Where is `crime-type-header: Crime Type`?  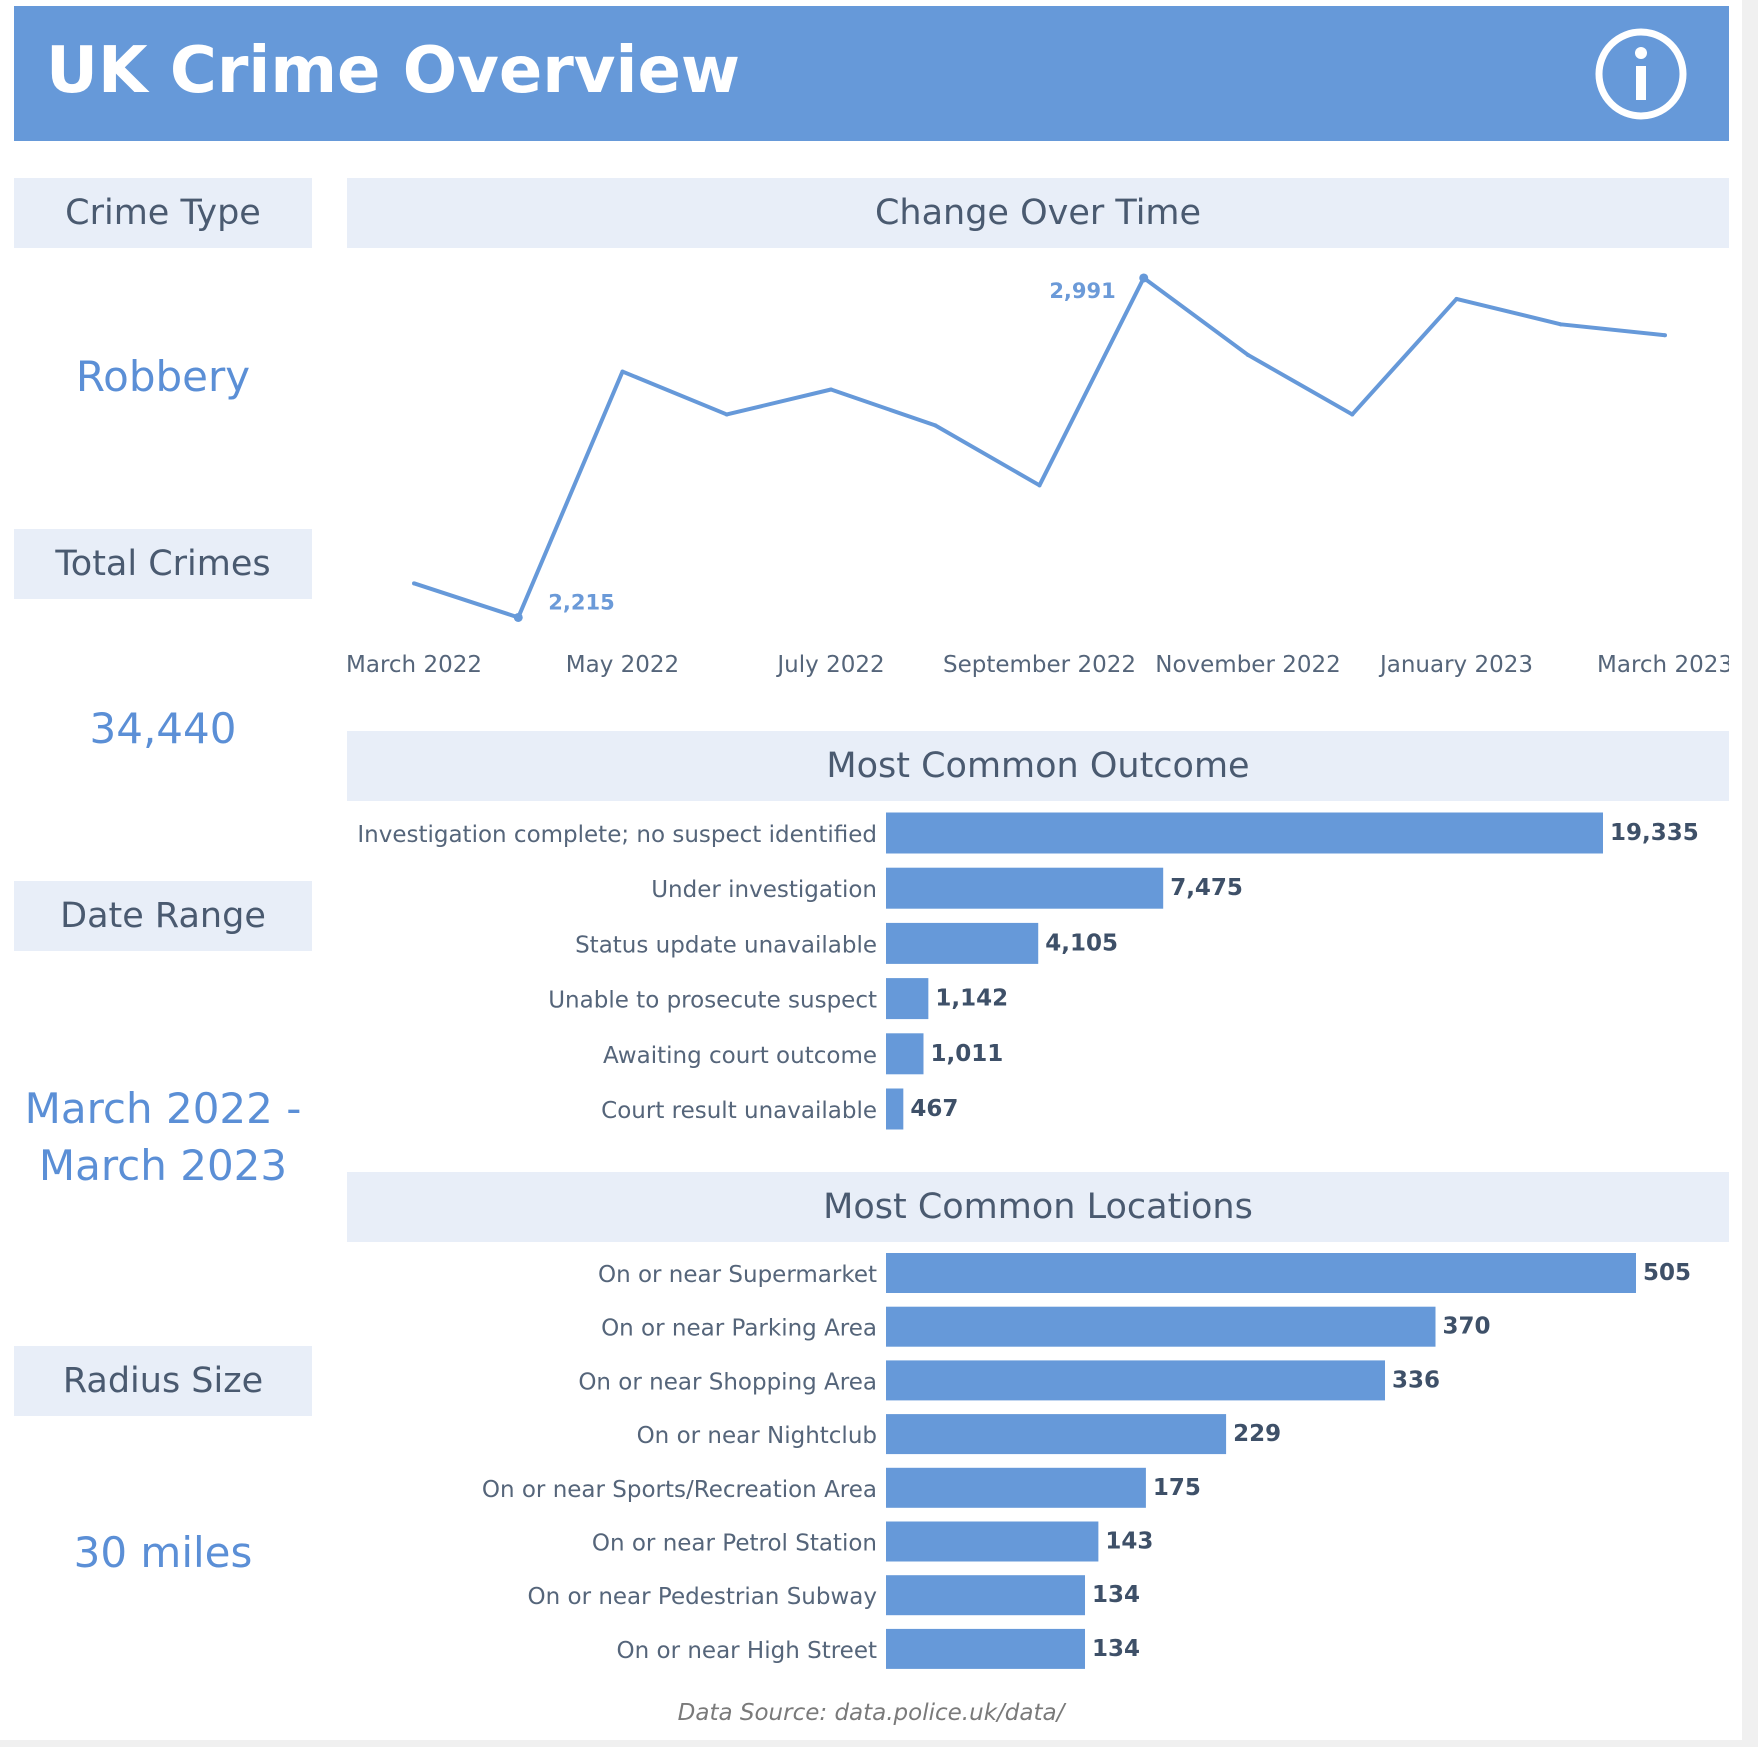
crime-type-header: Crime Type is located at coordinates (163, 213).